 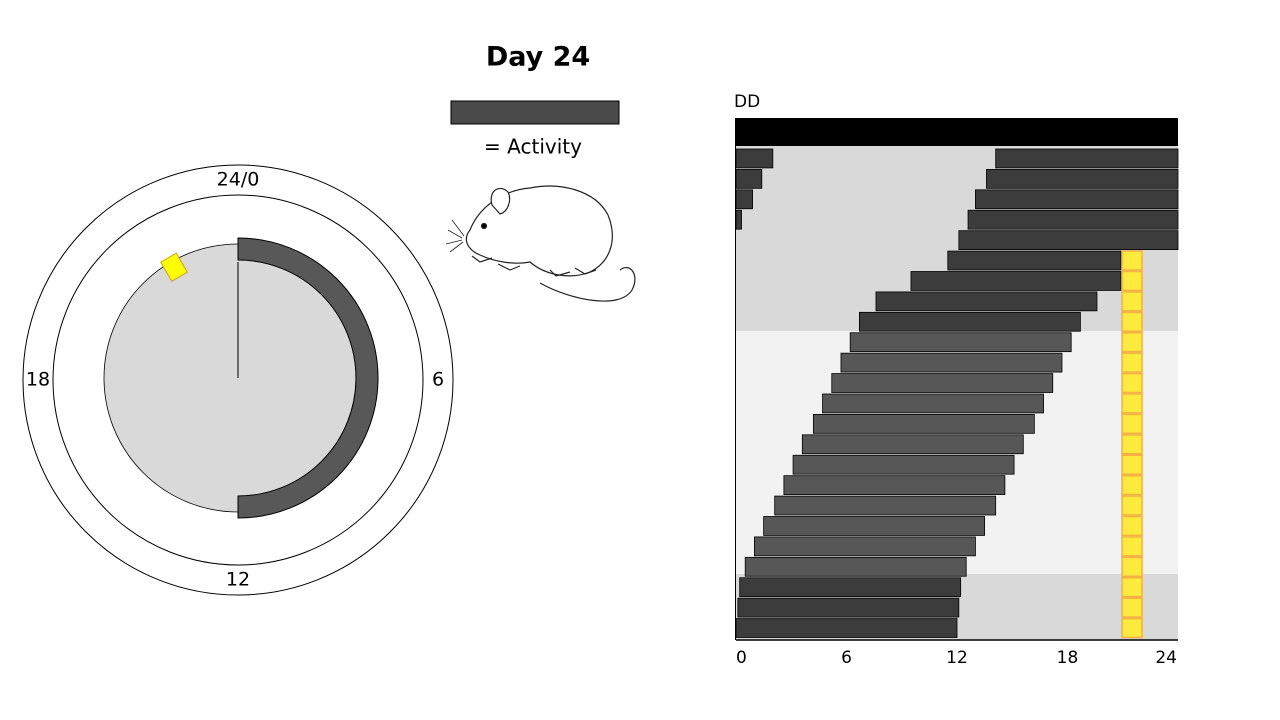 What do you see at coordinates (747, 102) in the screenshot?
I see `actogram-title: DD` at bounding box center [747, 102].